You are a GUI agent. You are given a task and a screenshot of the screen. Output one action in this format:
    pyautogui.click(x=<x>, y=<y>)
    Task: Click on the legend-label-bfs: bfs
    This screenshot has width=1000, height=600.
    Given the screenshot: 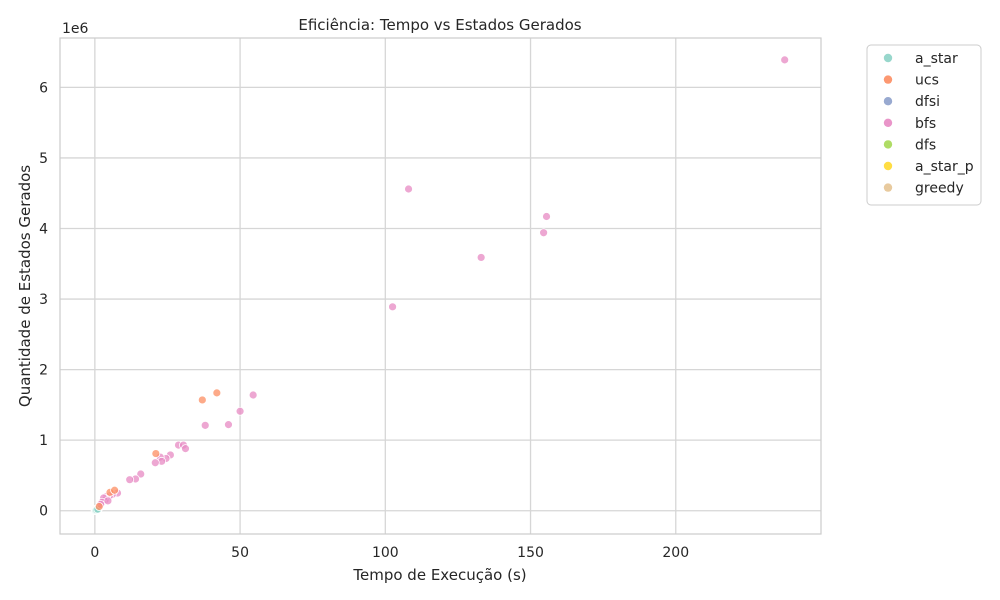 What is the action you would take?
    pyautogui.click(x=925, y=124)
    